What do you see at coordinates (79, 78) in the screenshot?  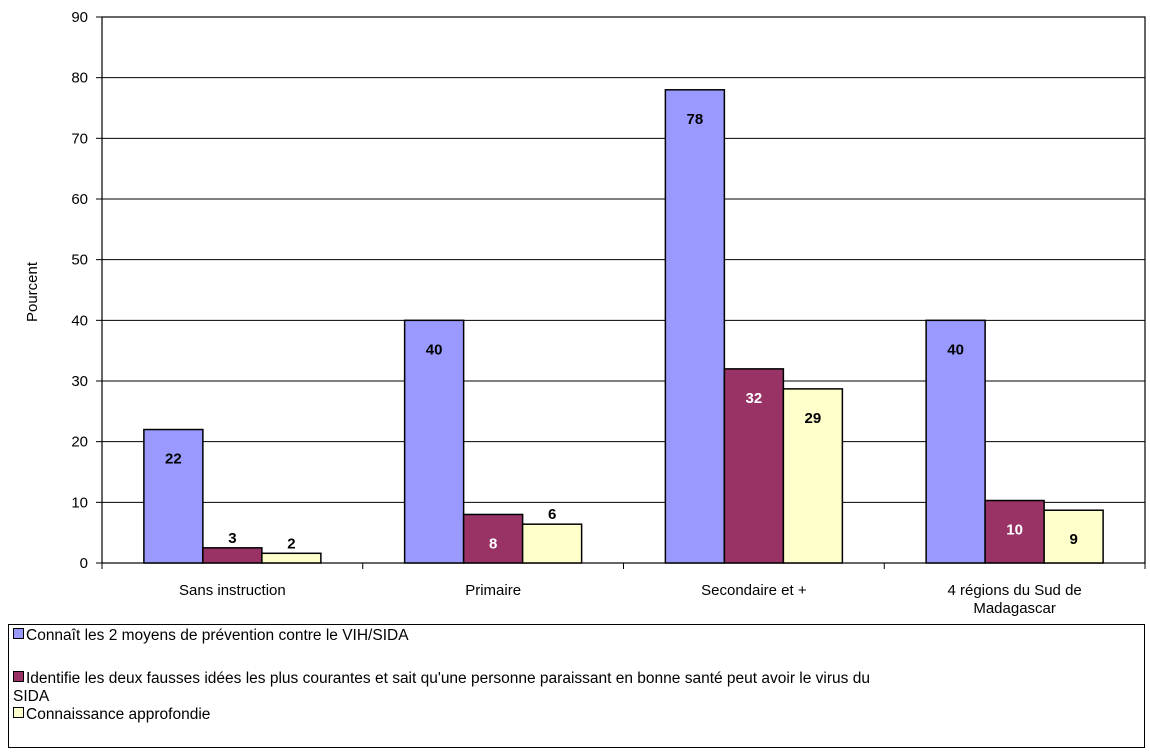 I see `y-tick-label: 80` at bounding box center [79, 78].